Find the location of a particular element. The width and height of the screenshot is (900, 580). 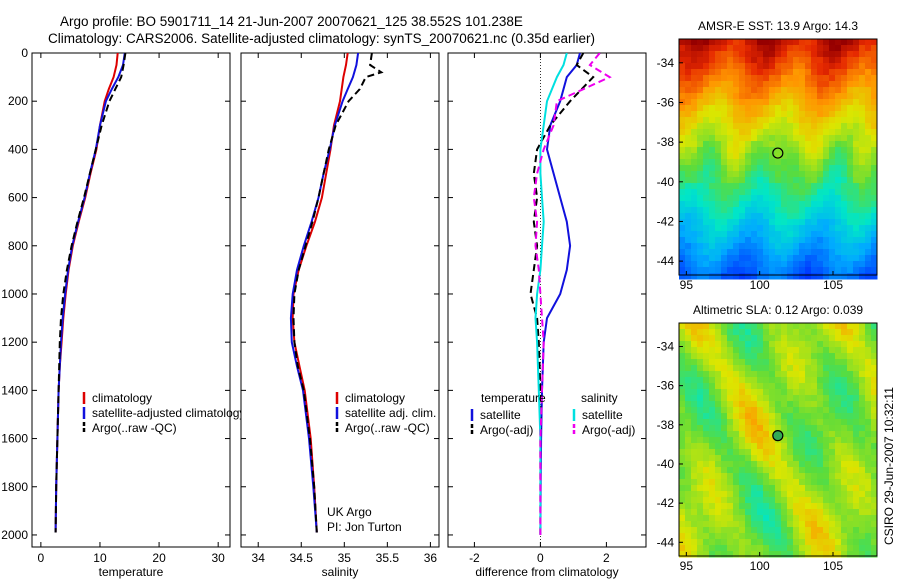

y-tick-label: 1400 is located at coordinates (14, 390).